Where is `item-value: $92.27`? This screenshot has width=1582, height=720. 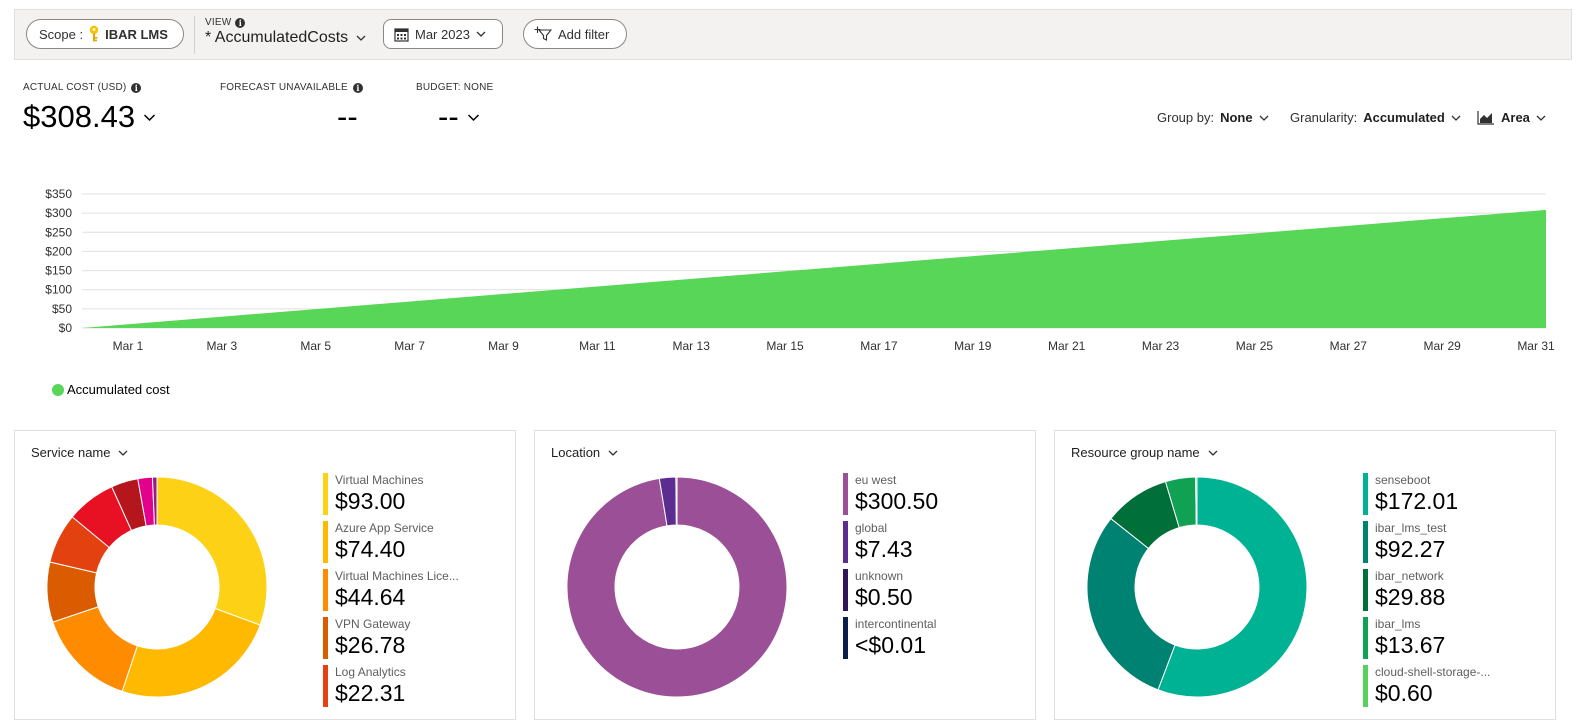 item-value: $92.27 is located at coordinates (1432, 549).